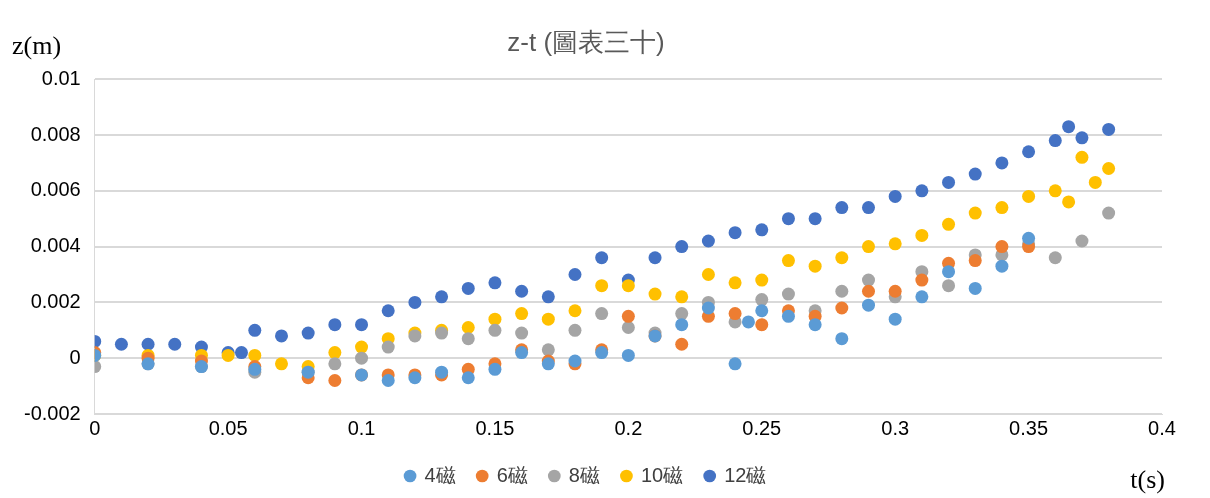 The width and height of the screenshot is (1210, 498). Describe the element at coordinates (628, 427) in the screenshot. I see `x-tick-label: 0.2` at that location.